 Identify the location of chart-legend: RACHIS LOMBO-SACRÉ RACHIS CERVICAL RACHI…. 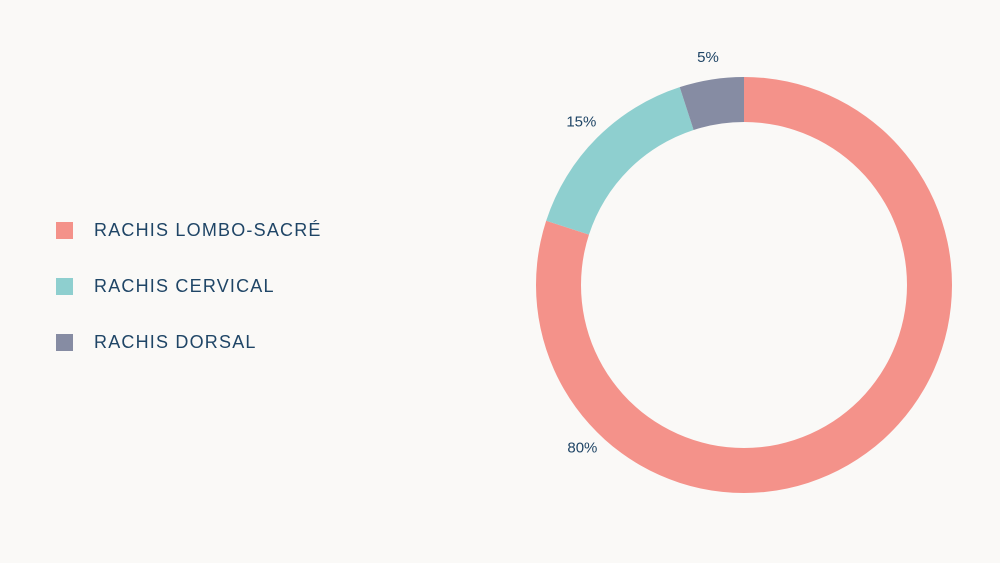
(189, 298).